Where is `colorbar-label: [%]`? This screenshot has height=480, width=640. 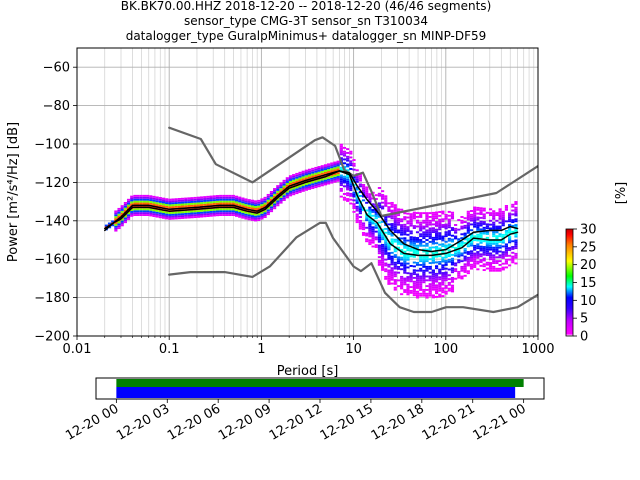
colorbar-label: [%] is located at coordinates (621, 193).